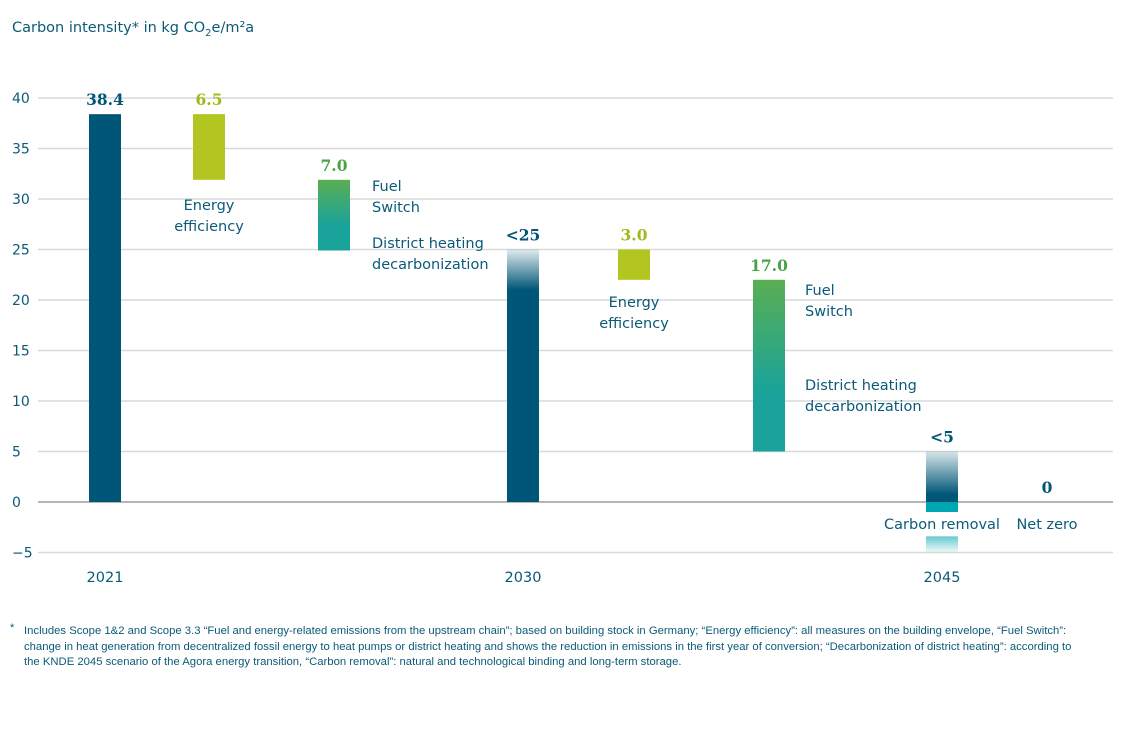 This screenshot has width=1123, height=733. What do you see at coordinates (21, 99) in the screenshot?
I see `y-tick-label: 40` at bounding box center [21, 99].